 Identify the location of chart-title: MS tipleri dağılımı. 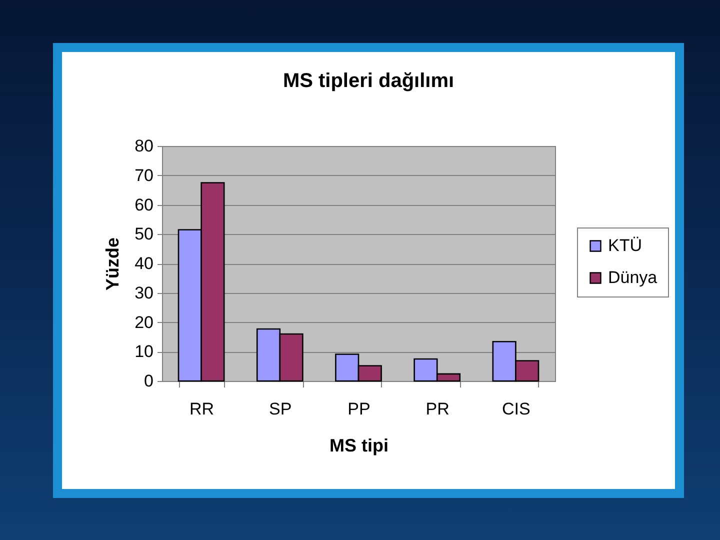
(368, 81).